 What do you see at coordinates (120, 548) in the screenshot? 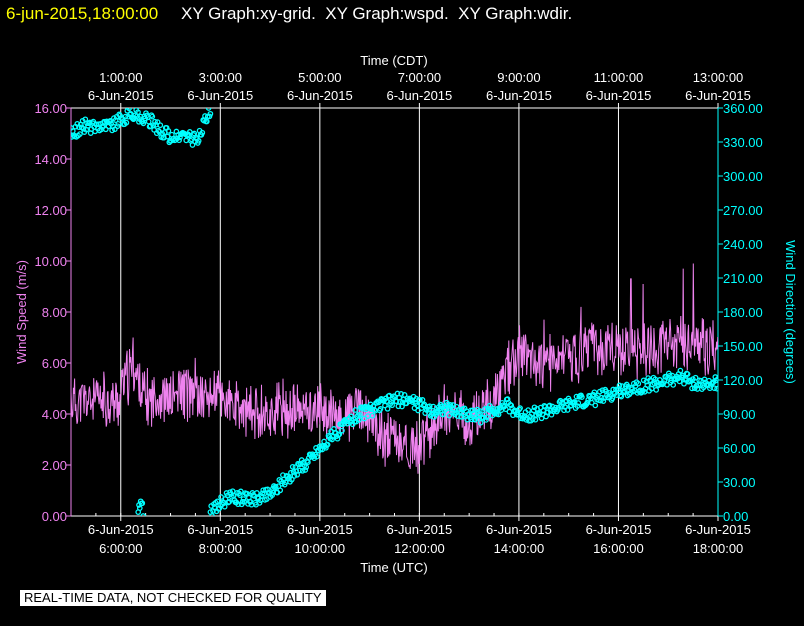
I see `bottom-tick-label-time: 6:00:00` at bounding box center [120, 548].